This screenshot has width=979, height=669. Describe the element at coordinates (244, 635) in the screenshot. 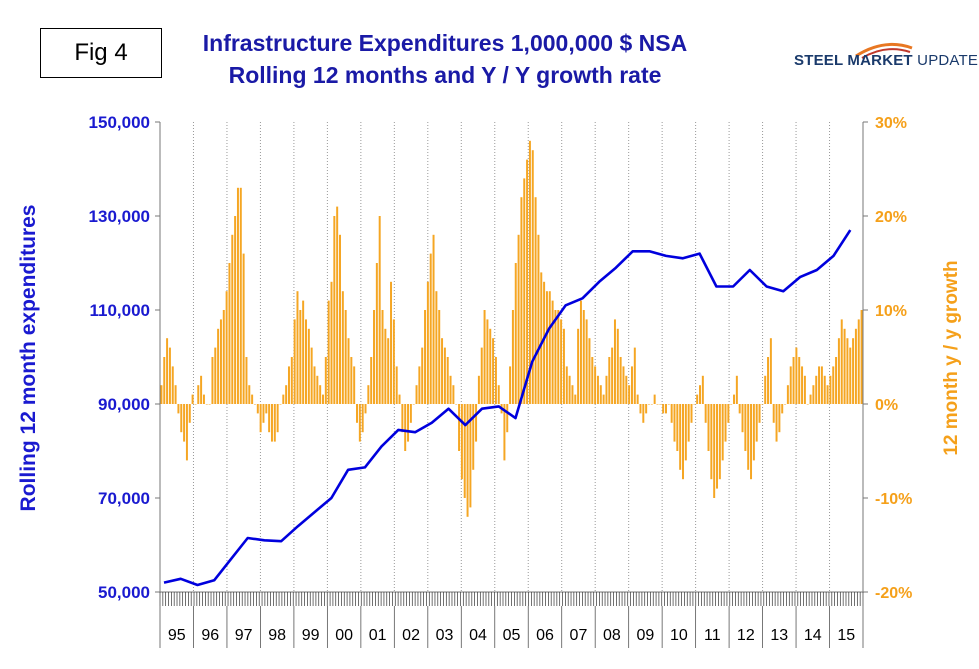

I see `x-tick-label: 97` at that location.